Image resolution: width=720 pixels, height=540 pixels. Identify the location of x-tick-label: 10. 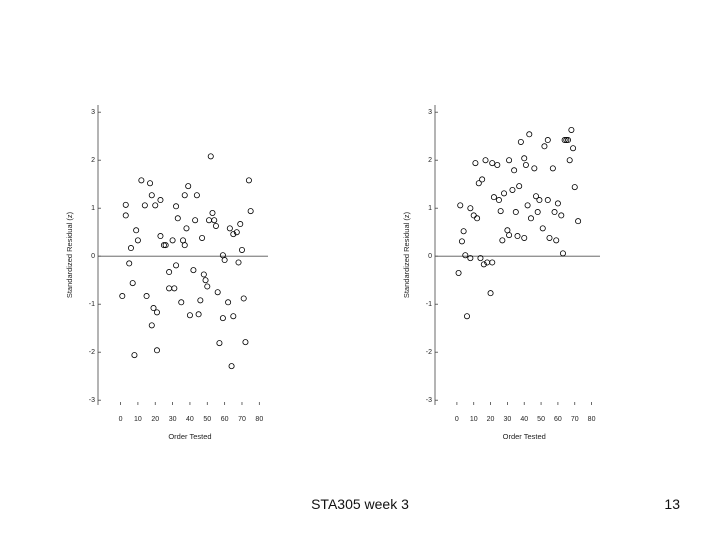
(138, 419).